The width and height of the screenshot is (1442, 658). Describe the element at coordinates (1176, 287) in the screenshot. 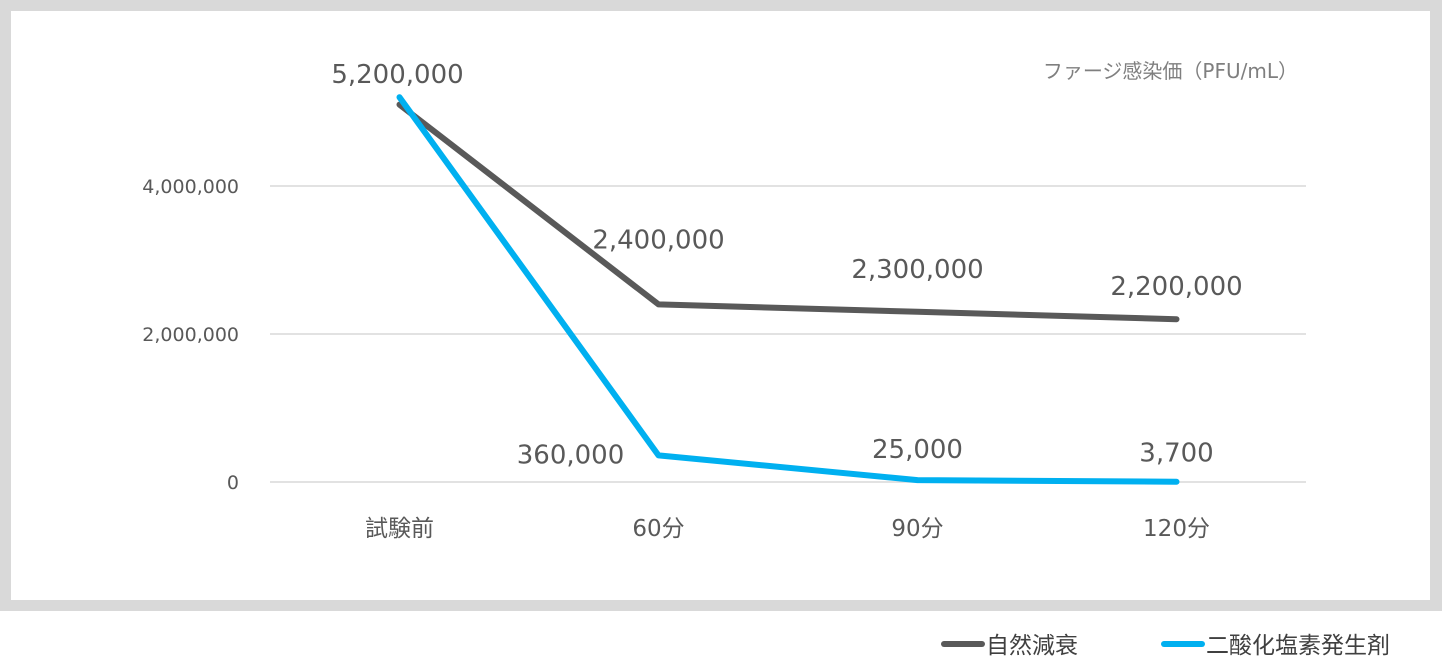

I see `data-label: 2,200,000` at that location.